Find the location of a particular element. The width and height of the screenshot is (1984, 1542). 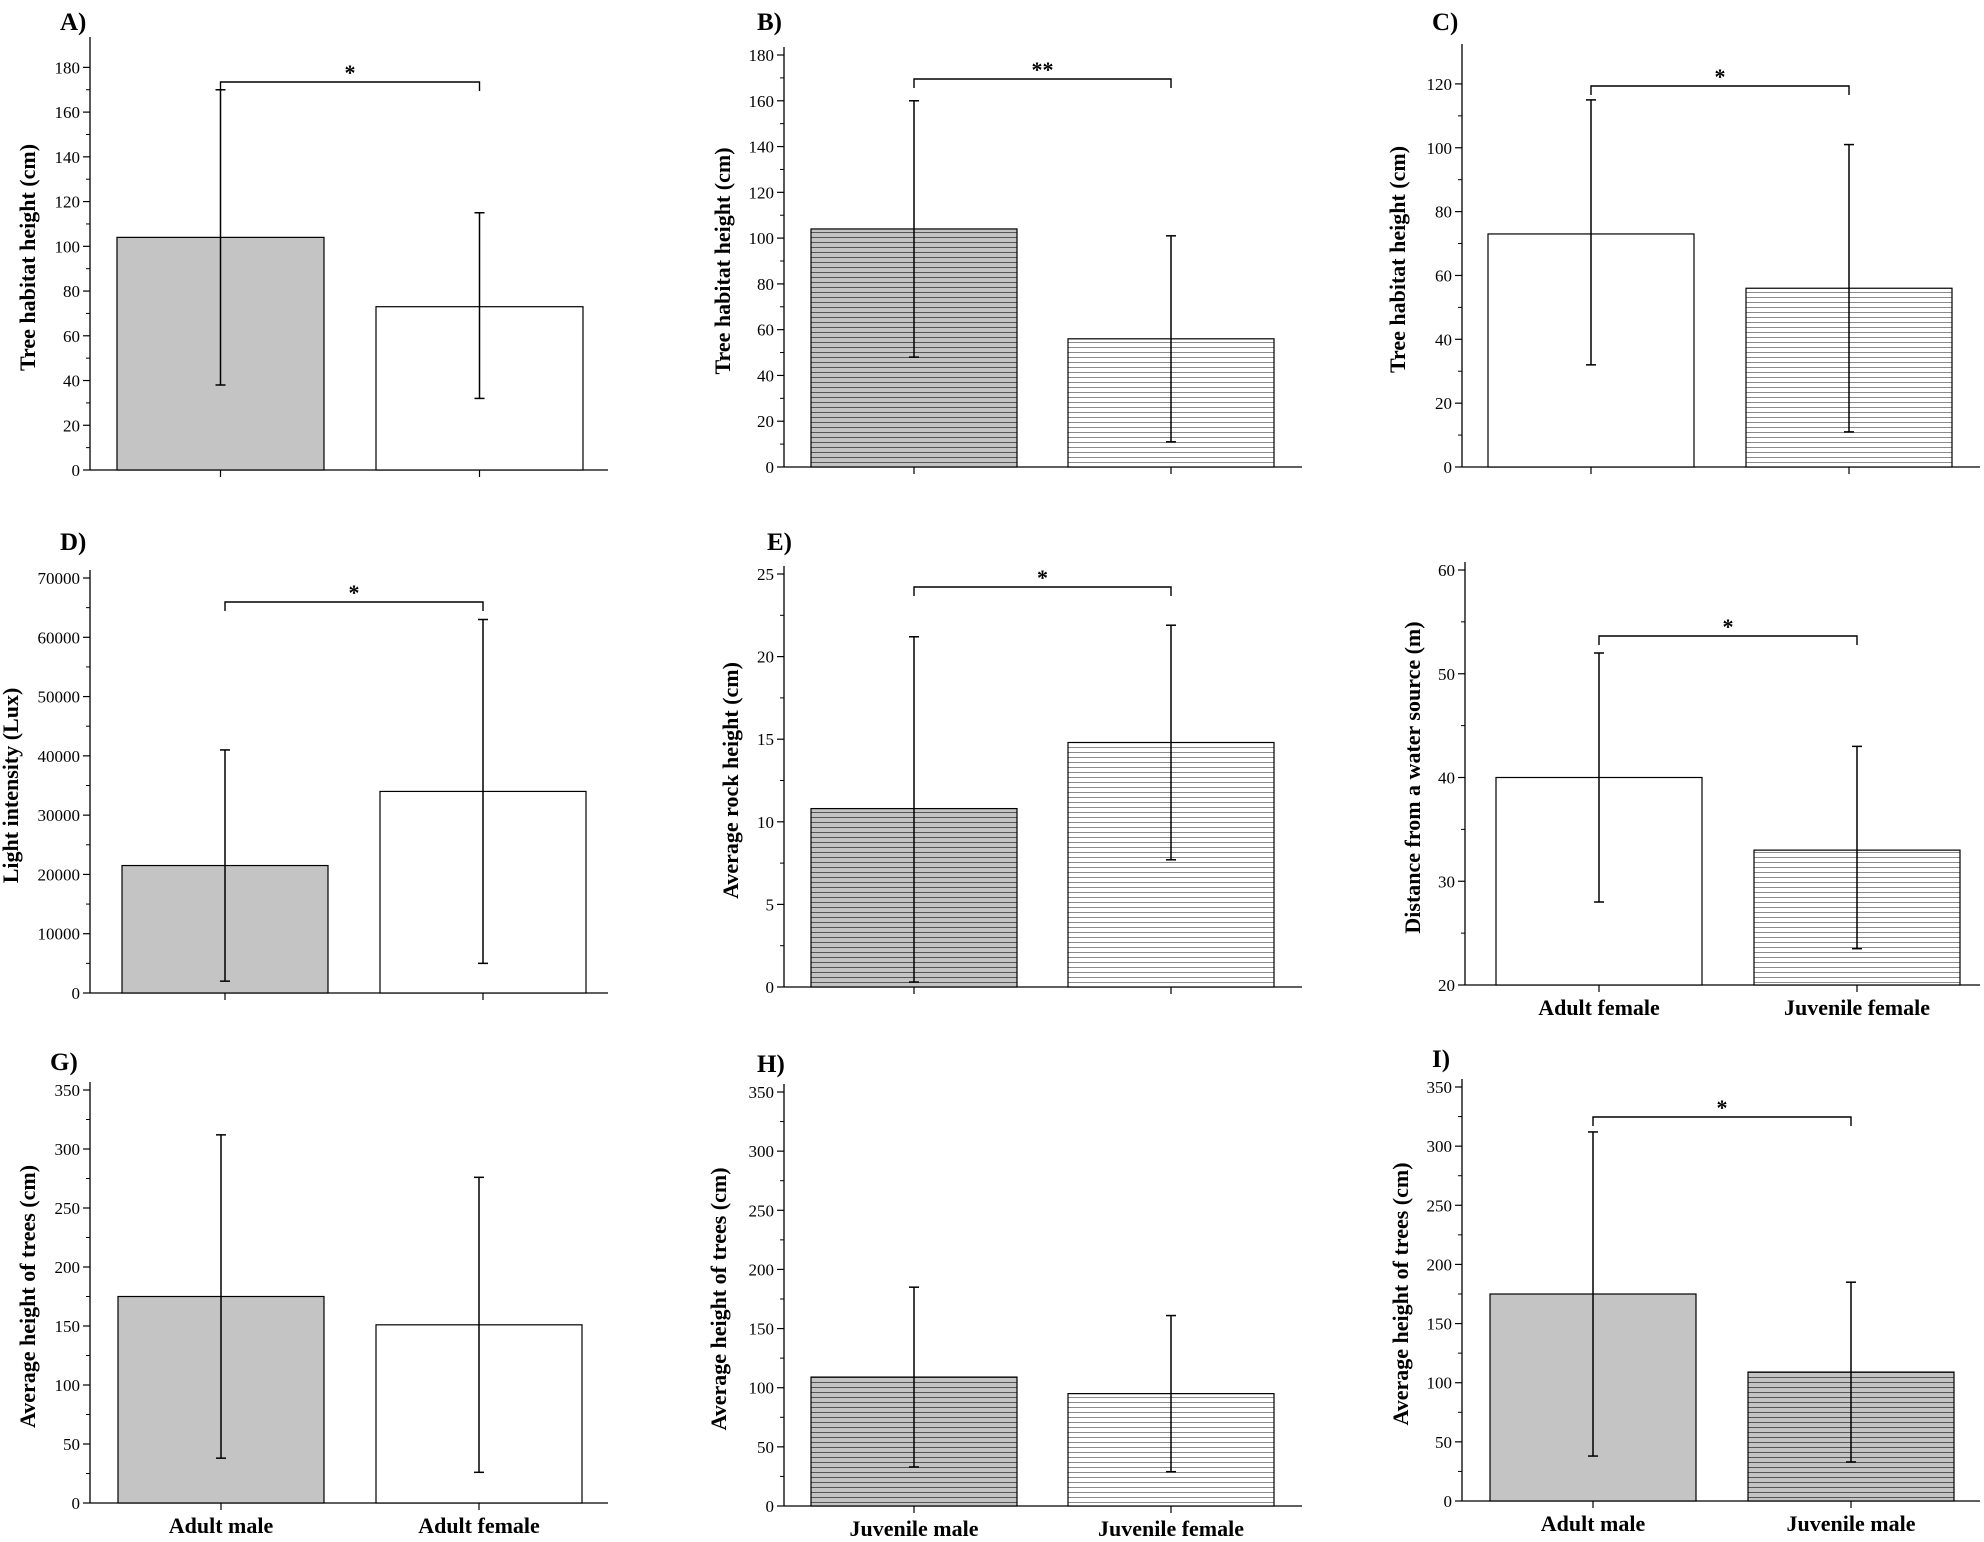

x-category-label: Adult male is located at coordinates (221, 1525).